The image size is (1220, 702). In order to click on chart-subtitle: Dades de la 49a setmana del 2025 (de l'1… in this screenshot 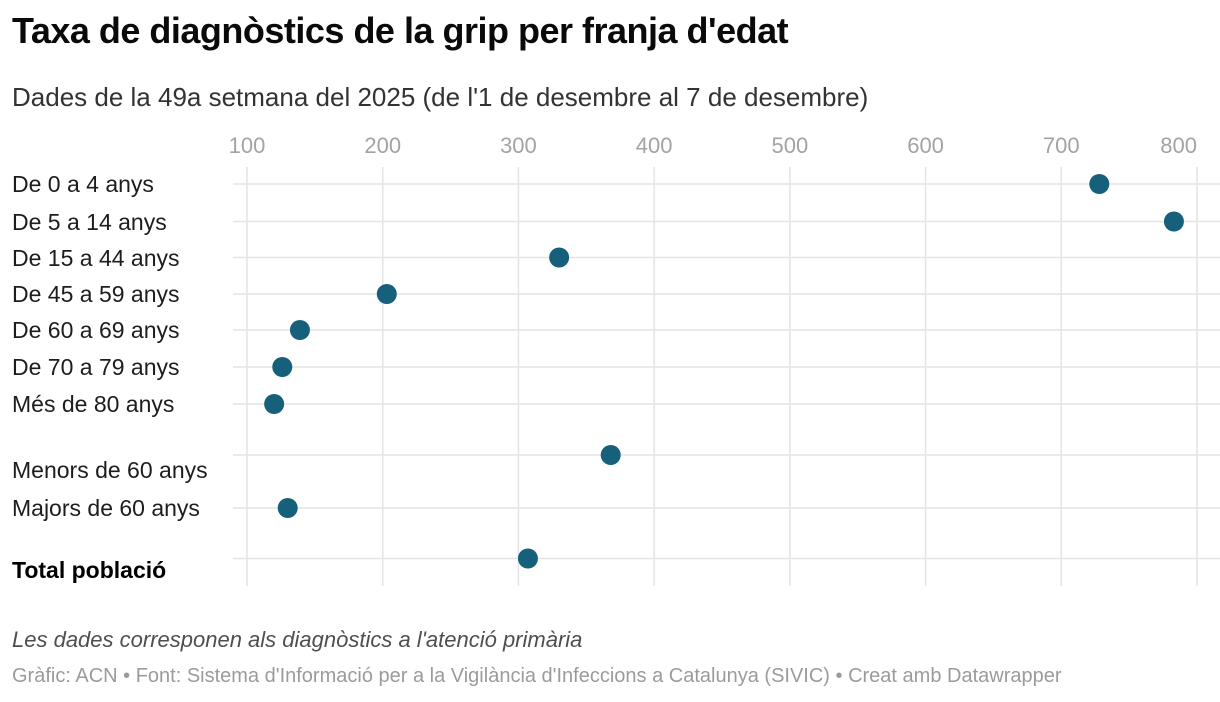, I will do `click(440, 97)`.